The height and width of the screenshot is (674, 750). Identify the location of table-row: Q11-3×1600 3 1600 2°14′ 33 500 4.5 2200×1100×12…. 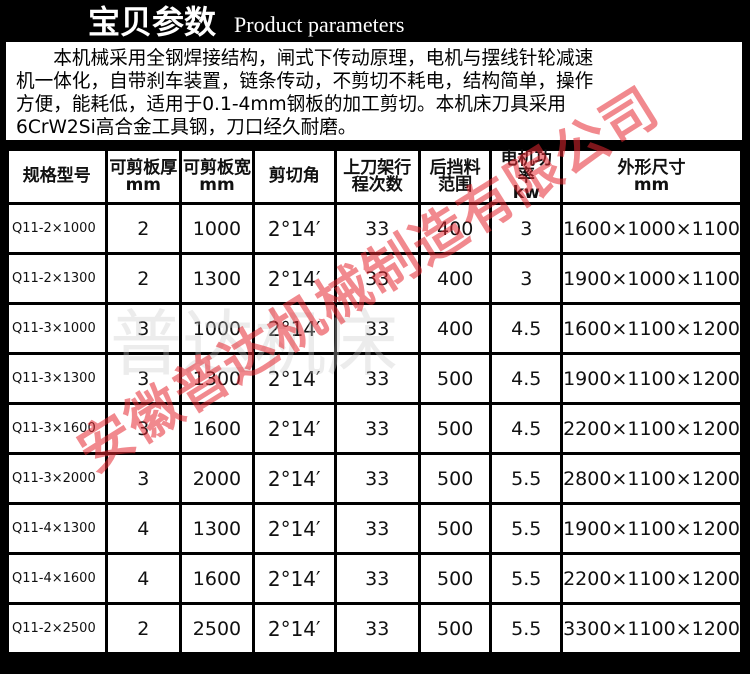
(374, 428).